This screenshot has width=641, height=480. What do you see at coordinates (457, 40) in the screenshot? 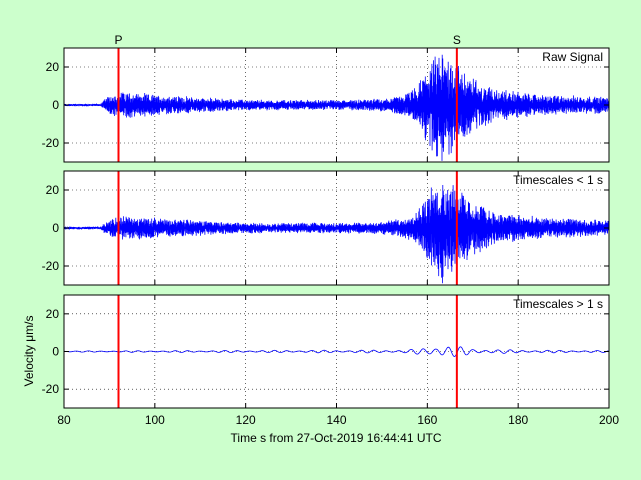
I see `phase-label-s: S` at bounding box center [457, 40].